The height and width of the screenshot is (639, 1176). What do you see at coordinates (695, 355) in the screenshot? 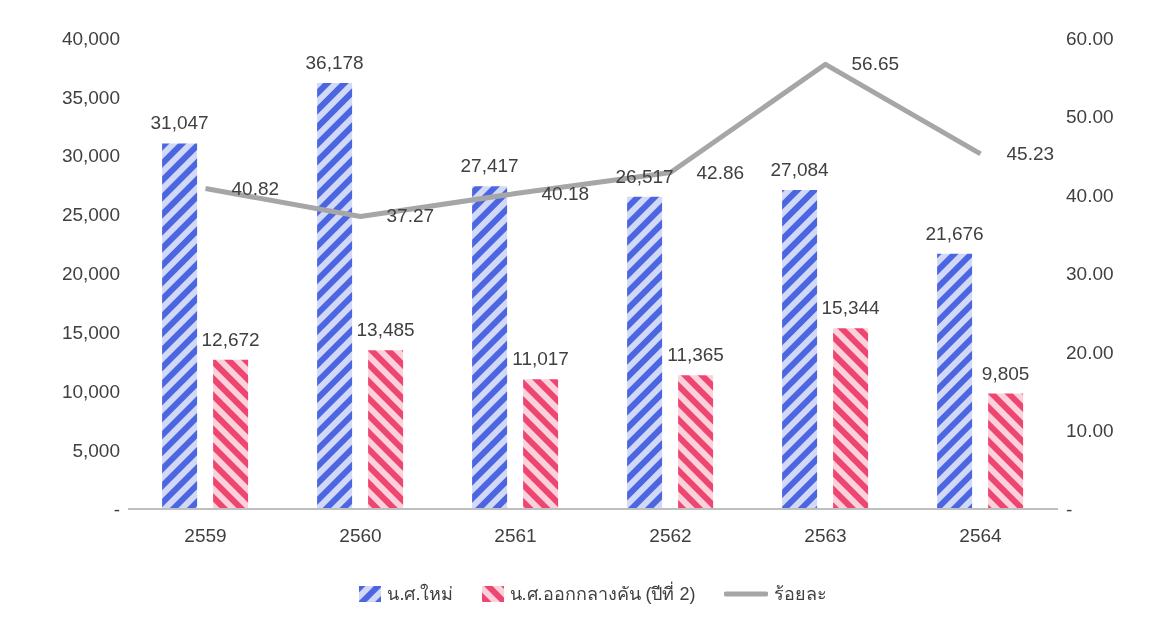
I see `data-label: 11,365` at bounding box center [695, 355].